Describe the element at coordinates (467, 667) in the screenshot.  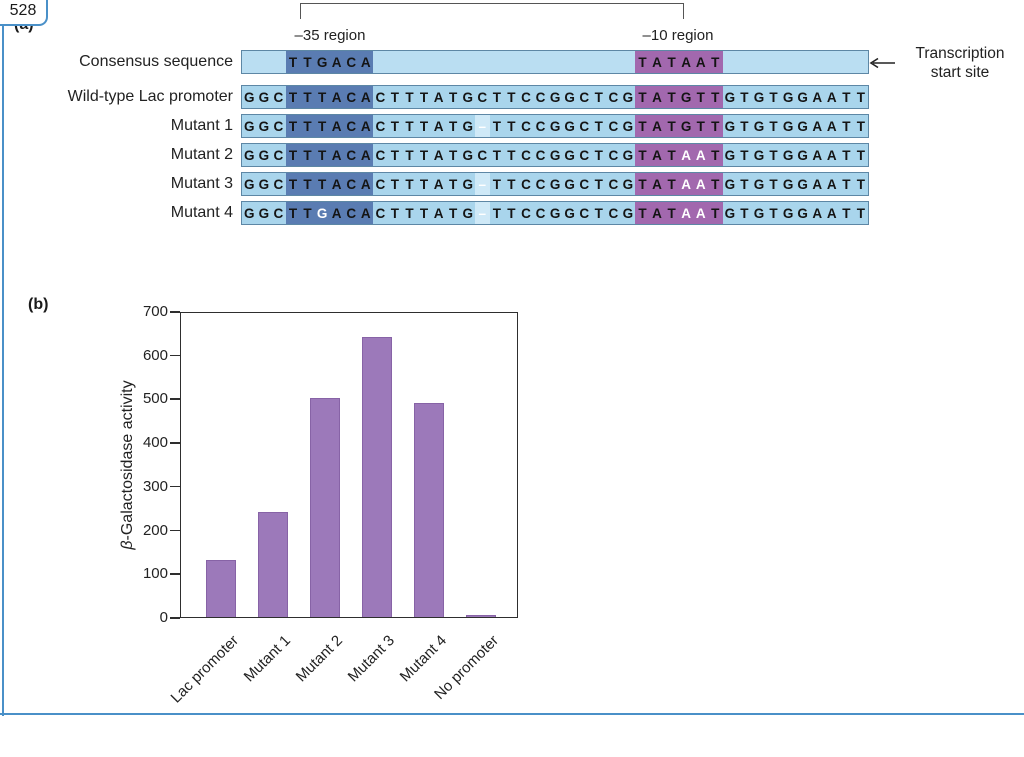
I see `x-tick-label: No promoter` at that location.